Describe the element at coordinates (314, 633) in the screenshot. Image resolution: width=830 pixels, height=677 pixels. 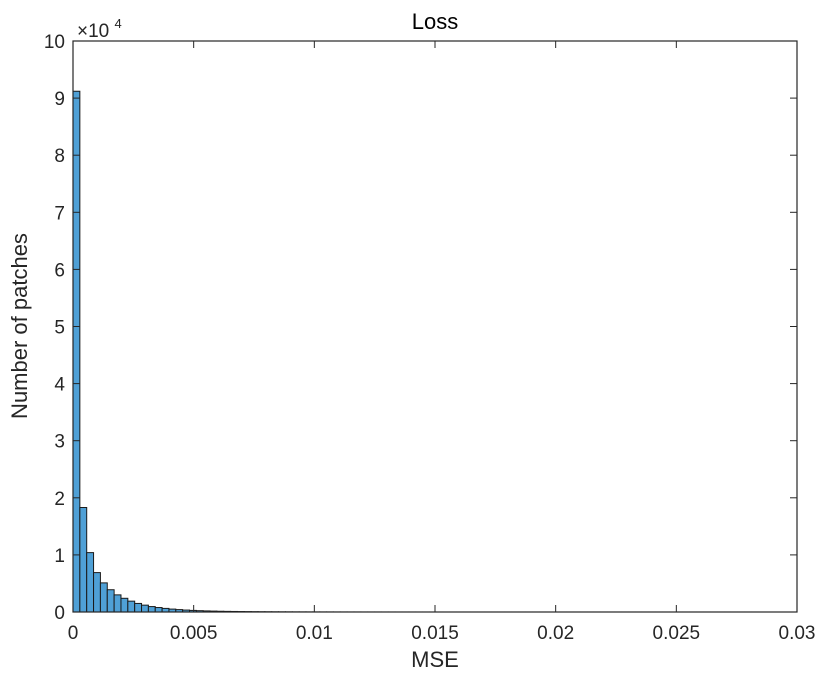
I see `x-tick-label: 0.01` at that location.